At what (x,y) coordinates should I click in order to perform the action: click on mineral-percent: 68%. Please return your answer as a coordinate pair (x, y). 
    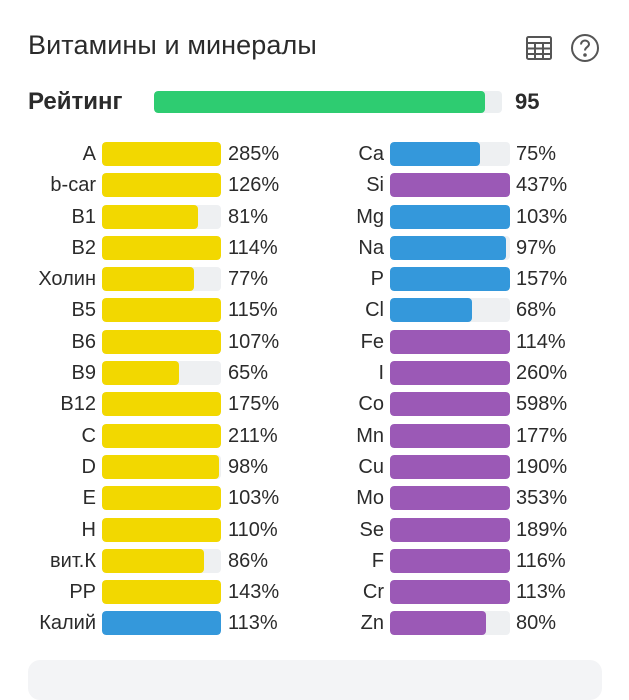
    Looking at the image, I should click on (536, 310).